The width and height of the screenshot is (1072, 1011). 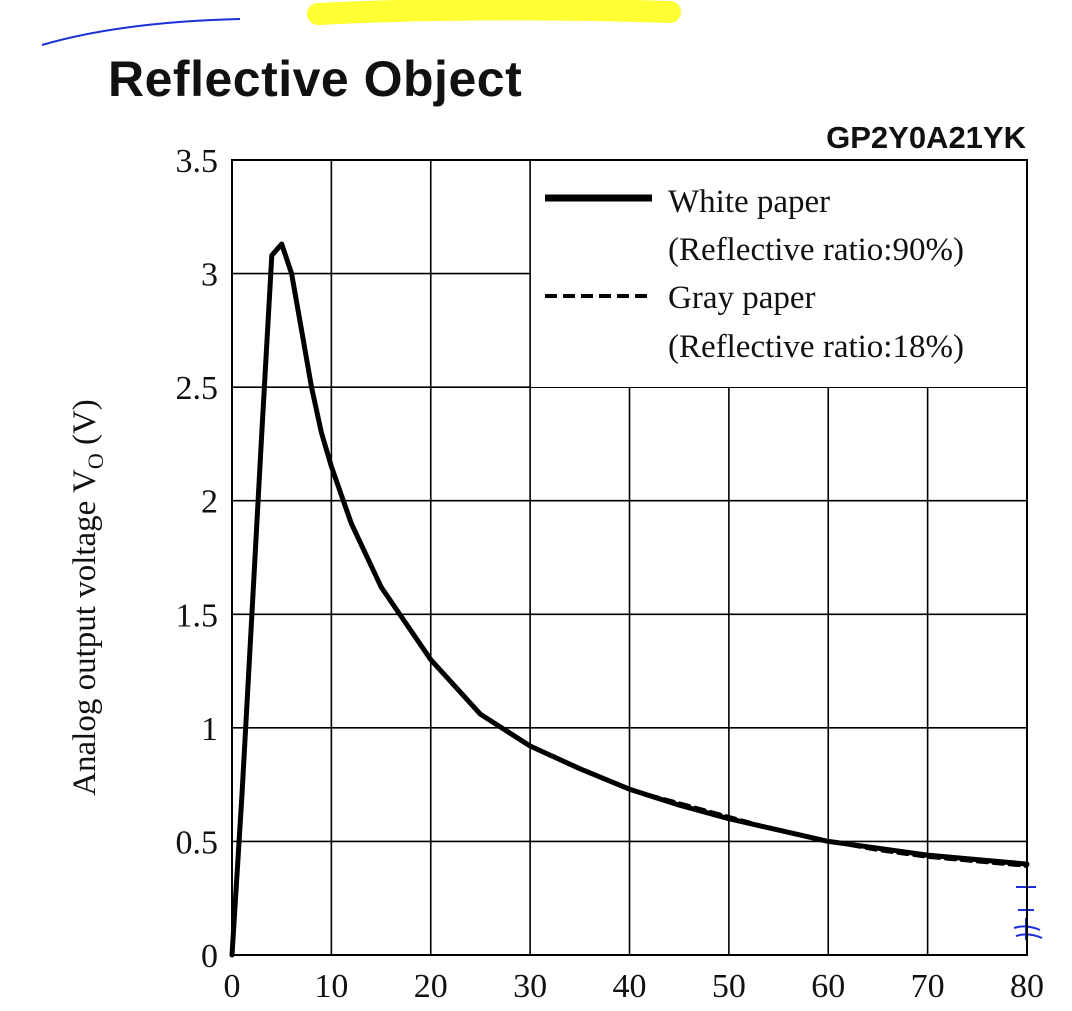 I want to click on y-tick-label: 1.5, so click(x=197, y=615).